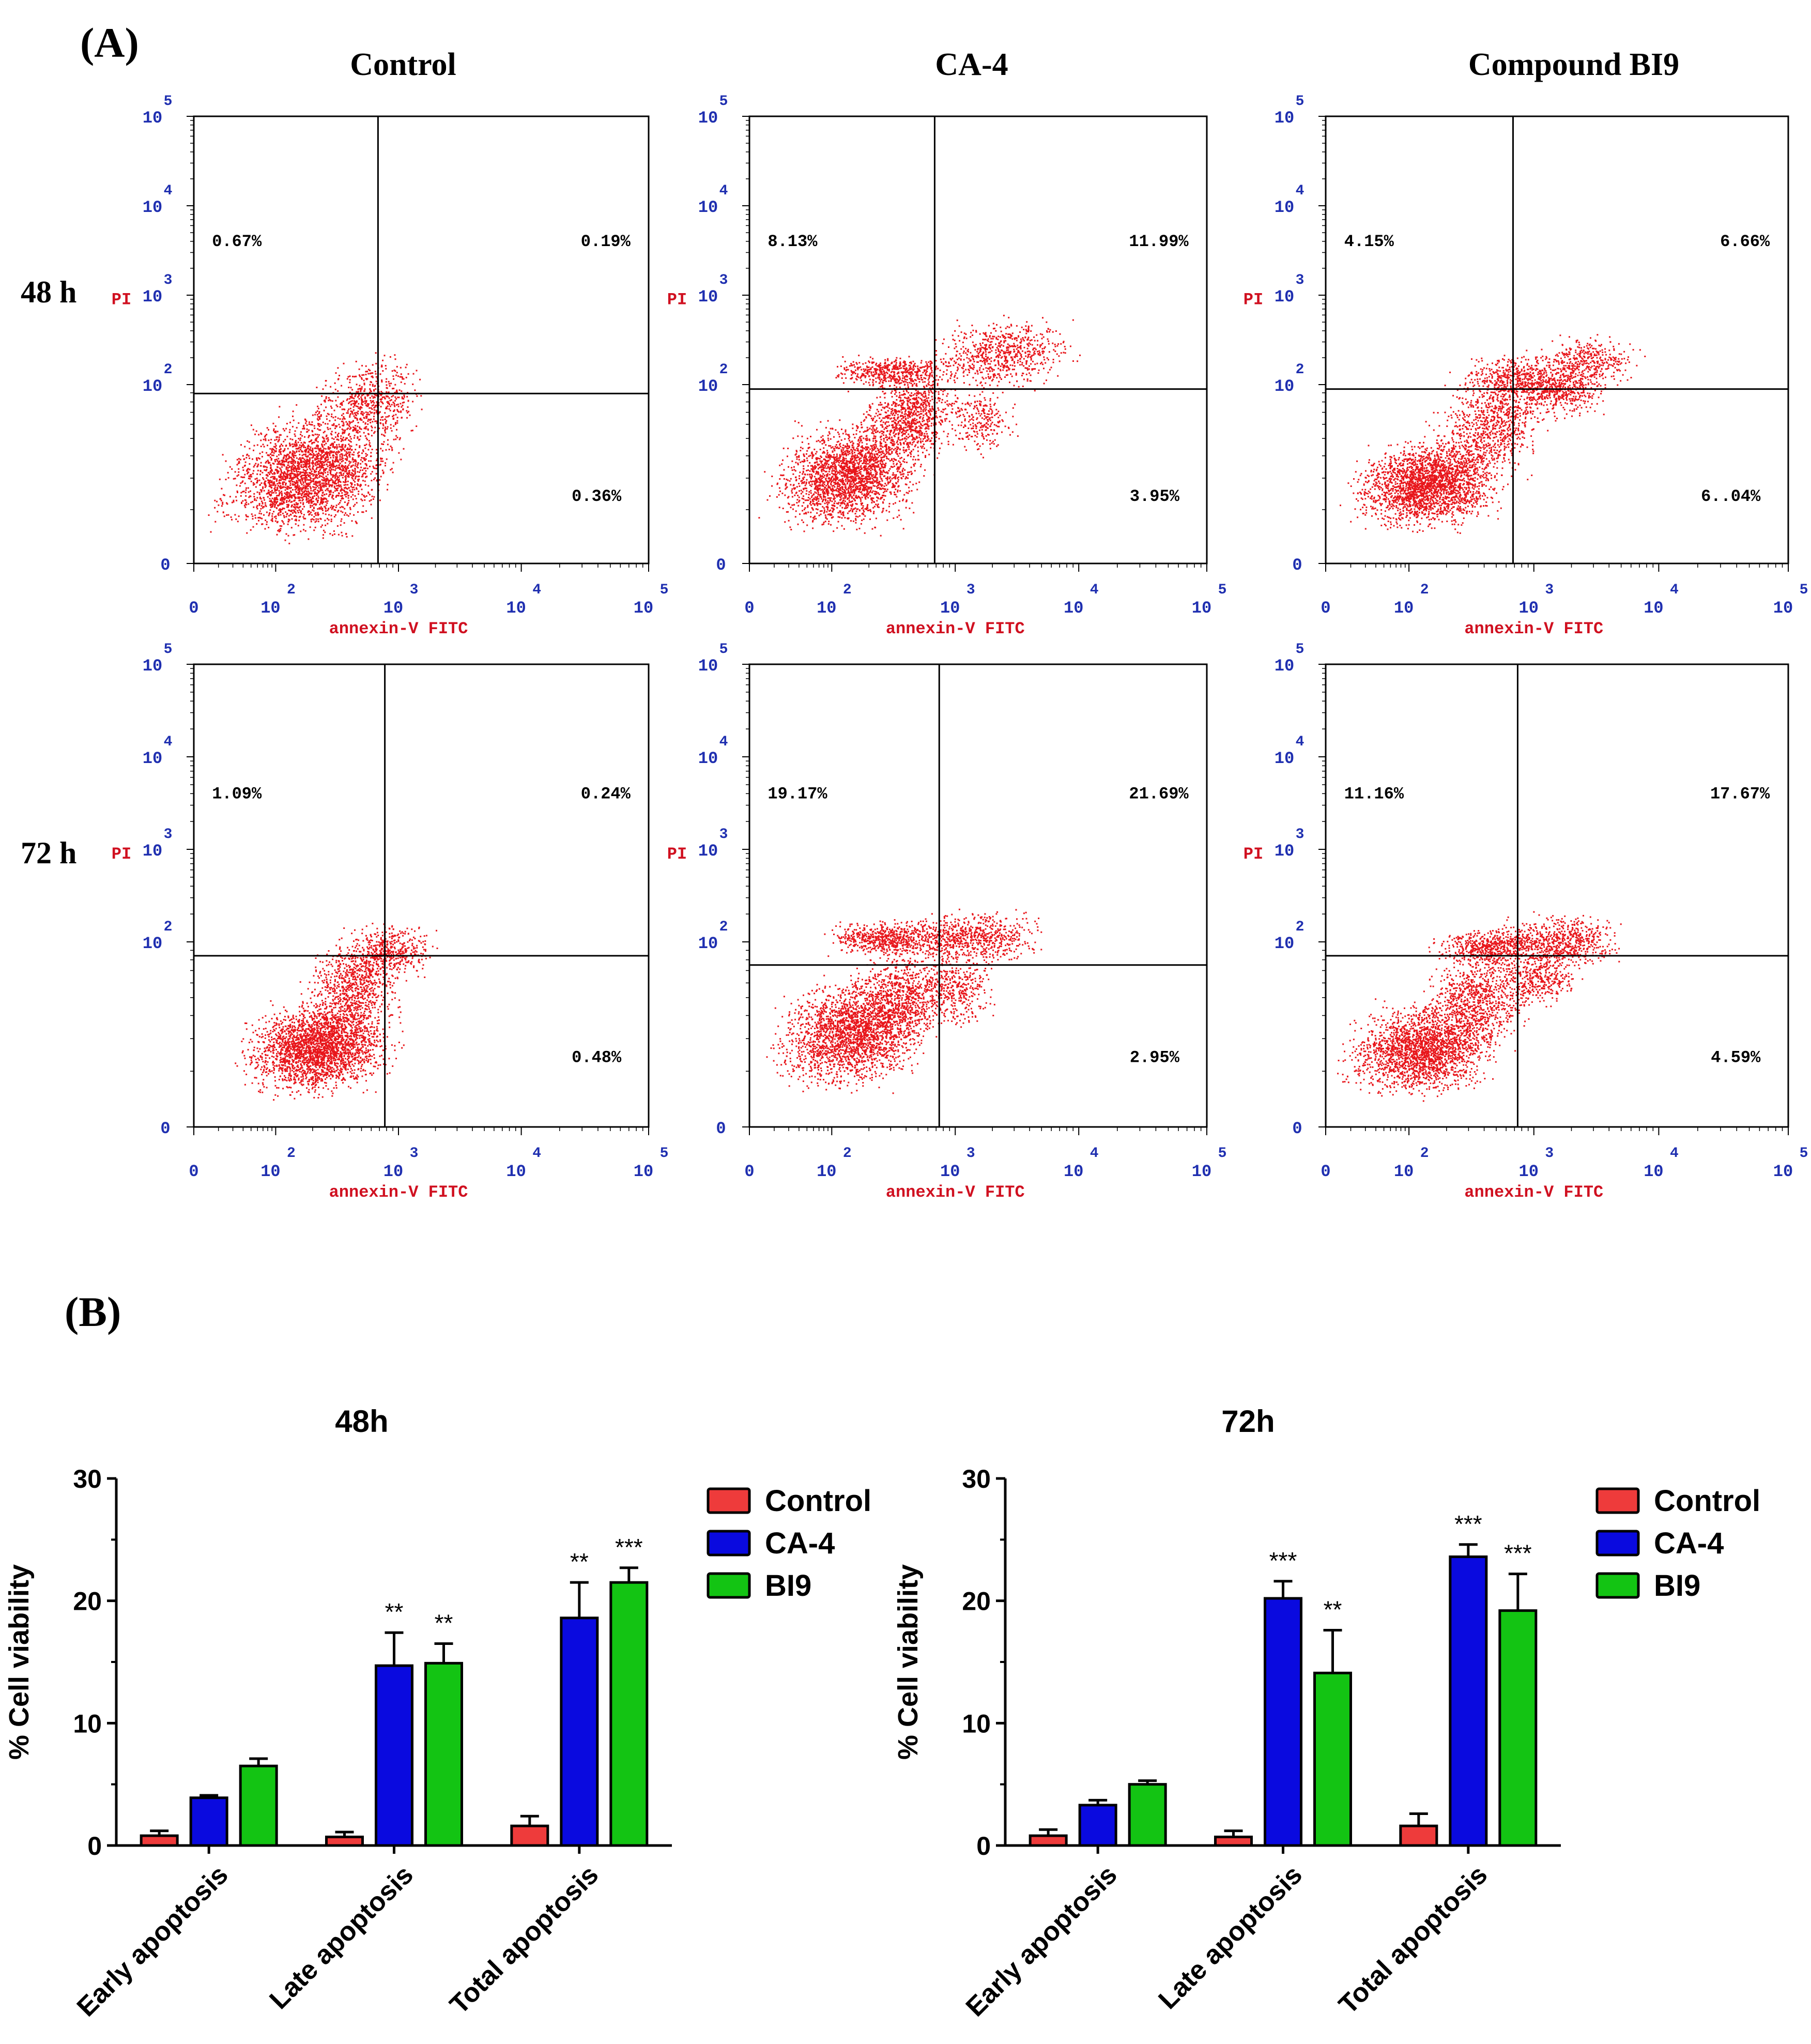  Describe the element at coordinates (1369, 242) in the screenshot. I see `quadrant-ul-label: 4.15%` at that location.